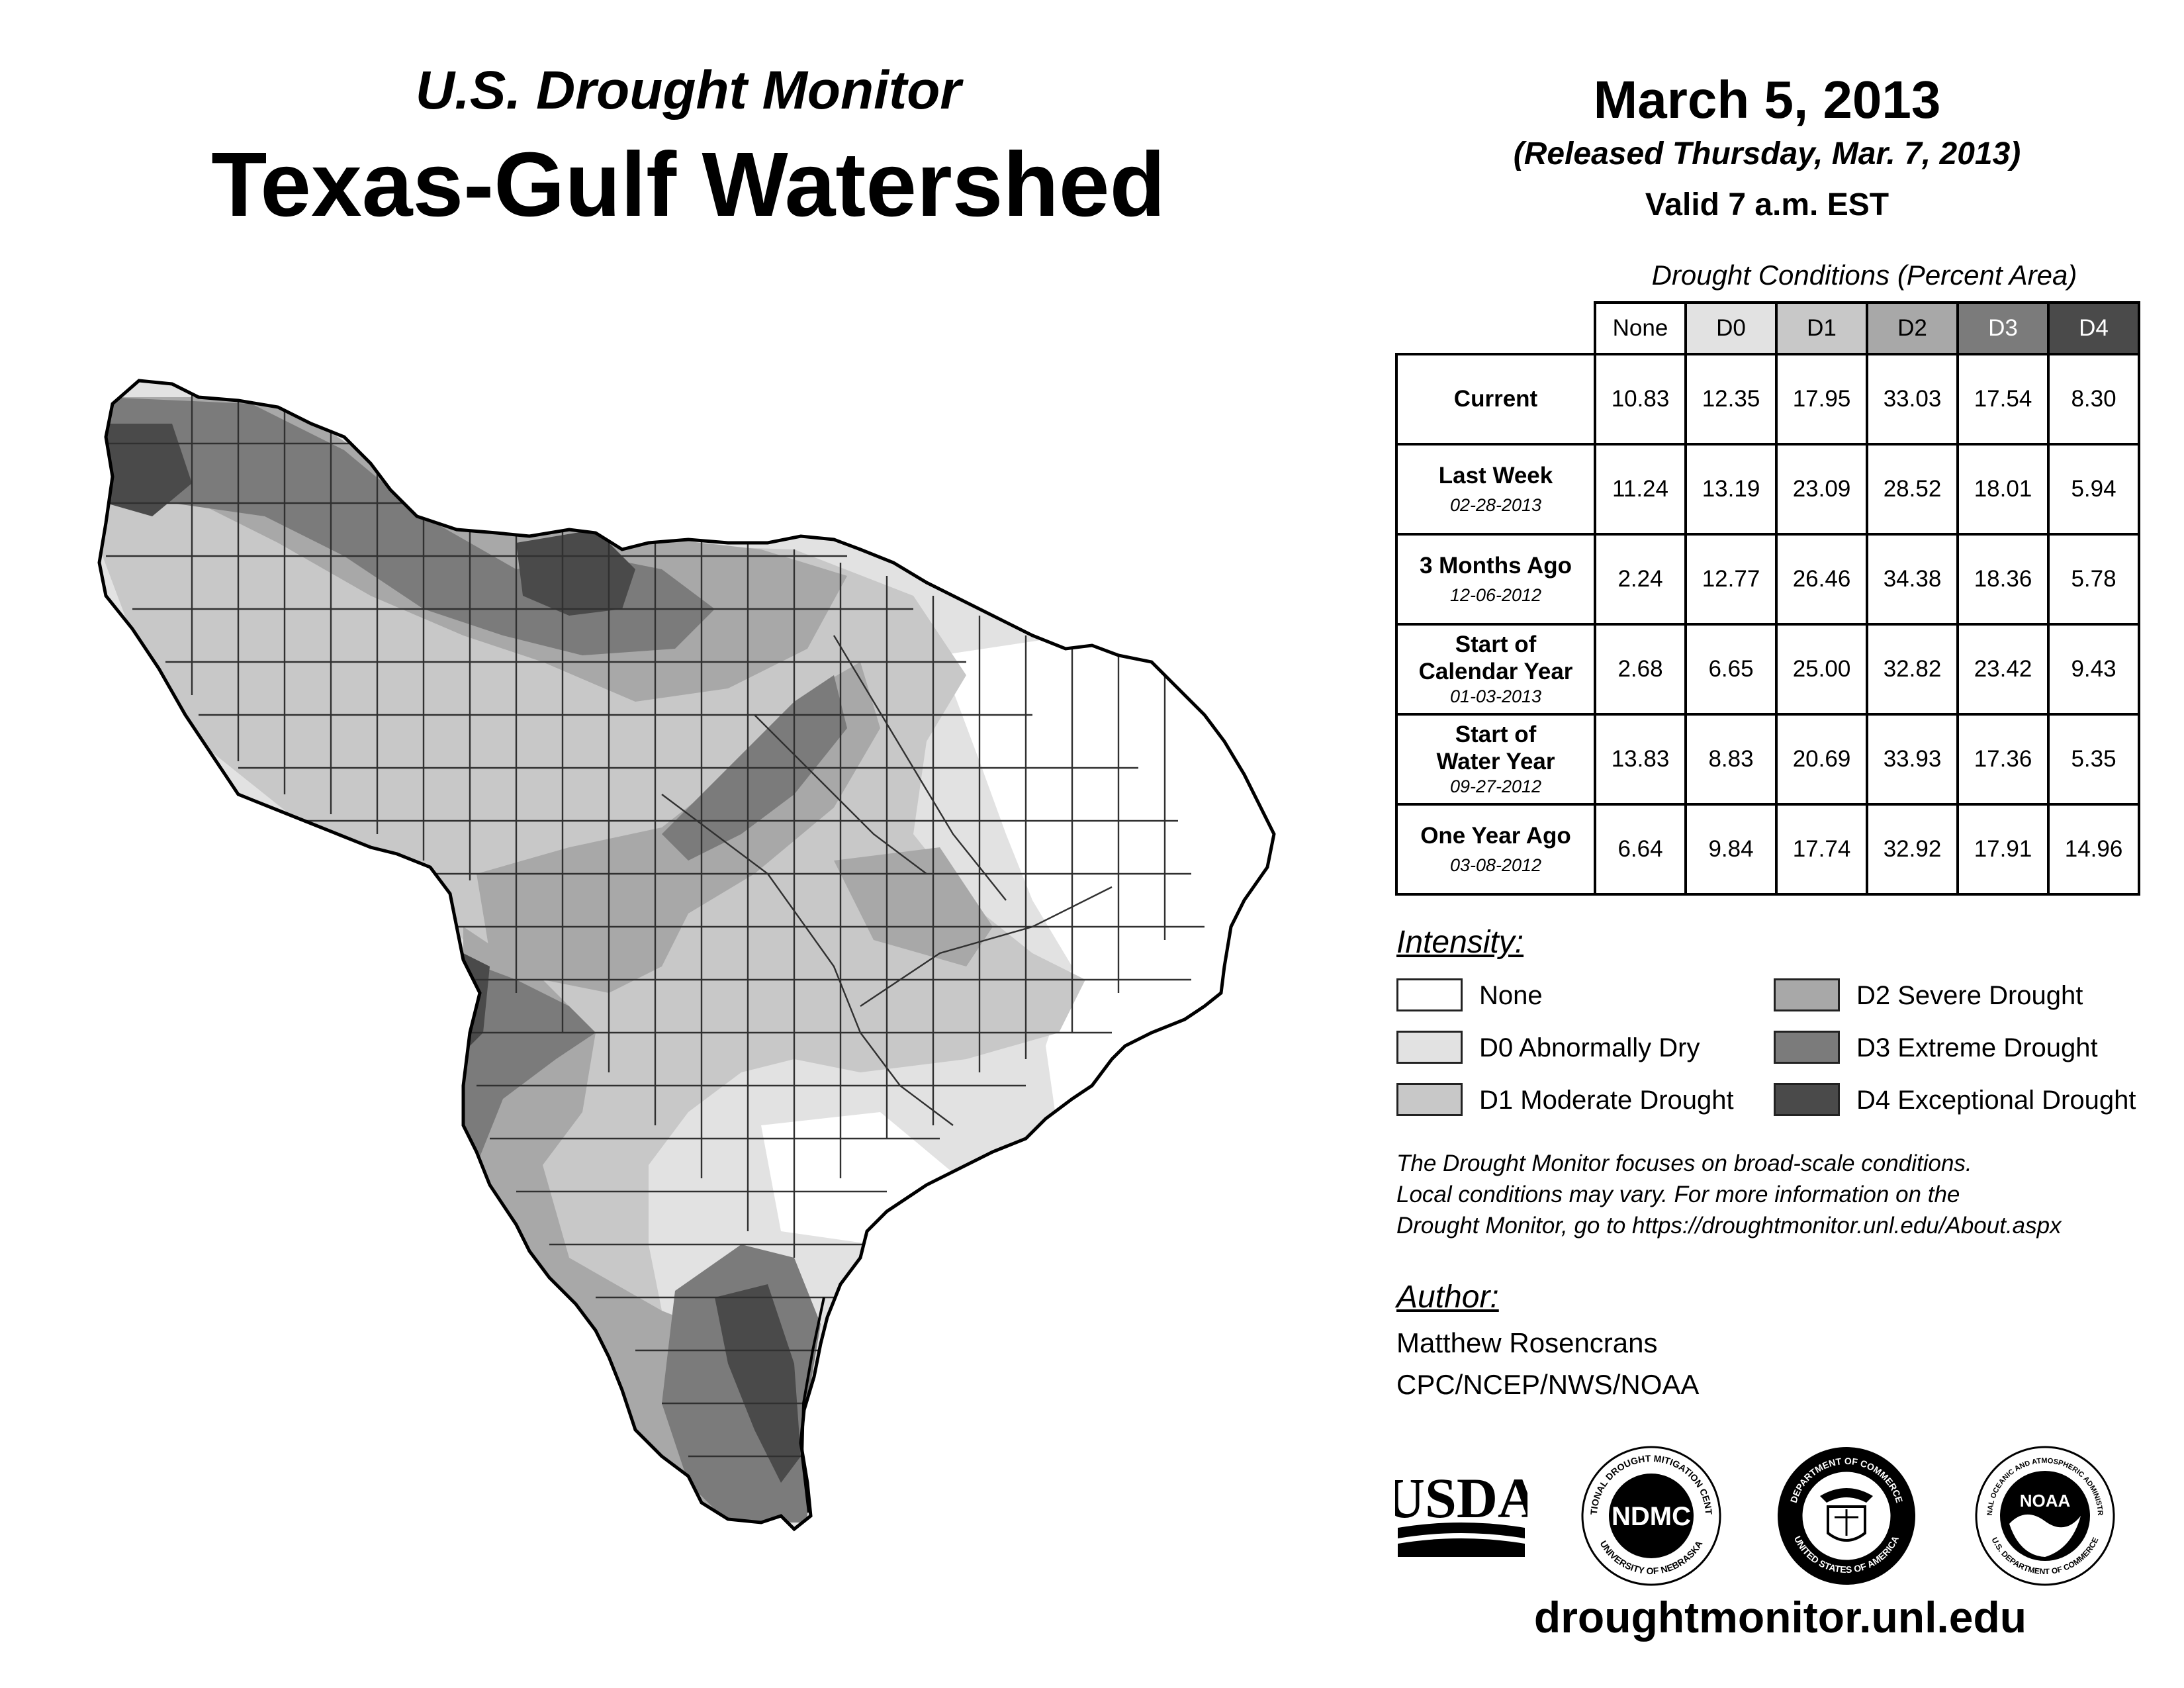 This screenshot has width=2184, height=1688. Describe the element at coordinates (1641, 489) in the screenshot. I see `table-cell: 11.24` at that location.